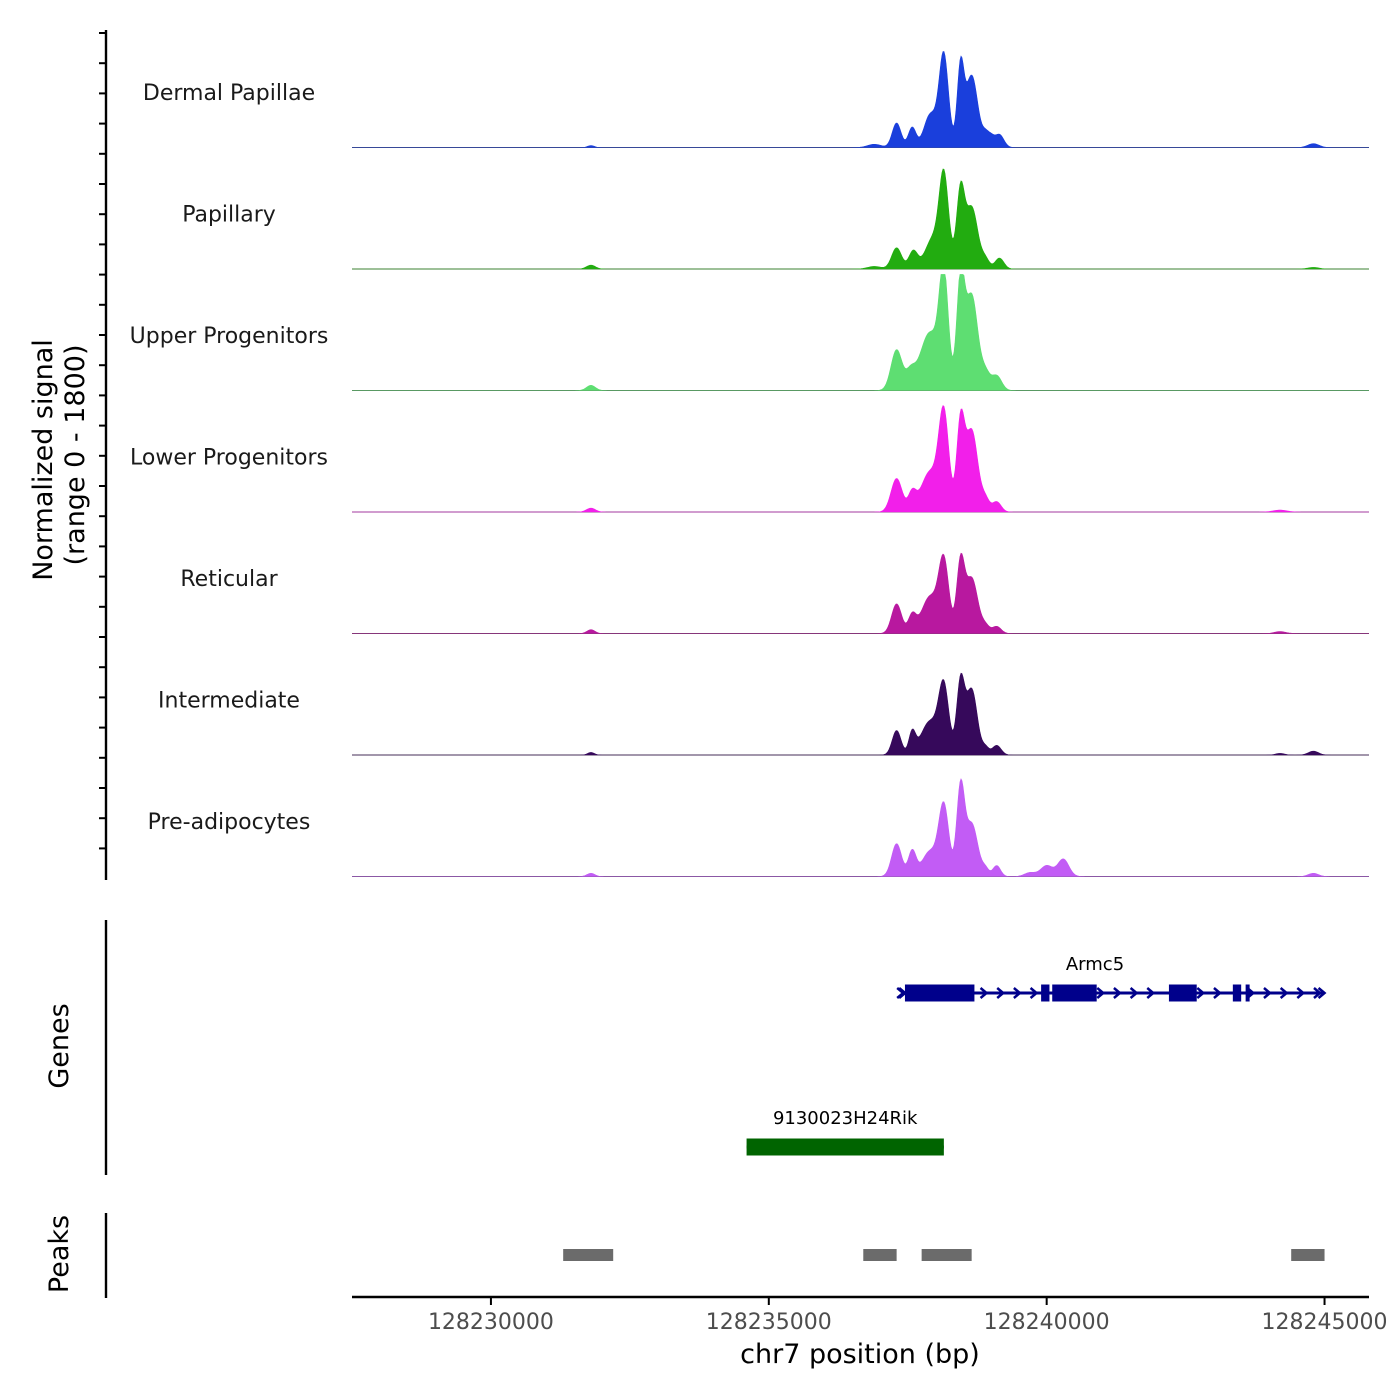 The width and height of the screenshot is (1400, 1400). What do you see at coordinates (75, 455) in the screenshot?
I see `signal-axis-label-line2: (range 0 - 1800)` at bounding box center [75, 455].